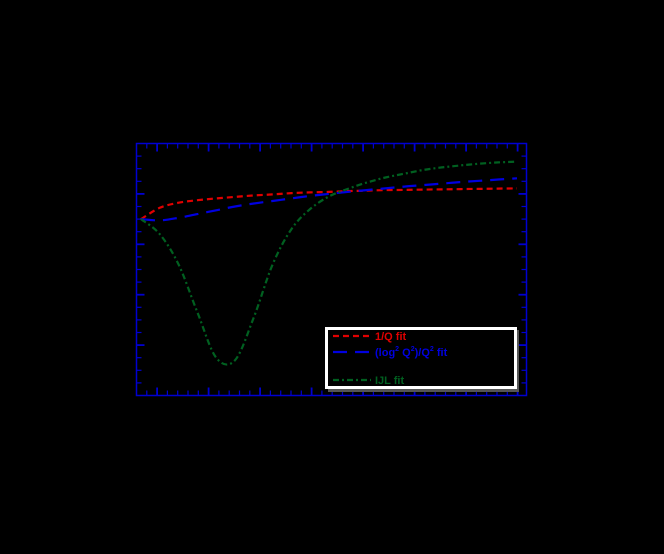 This screenshot has height=554, width=664. I want to click on legend-box, so click(421, 358).